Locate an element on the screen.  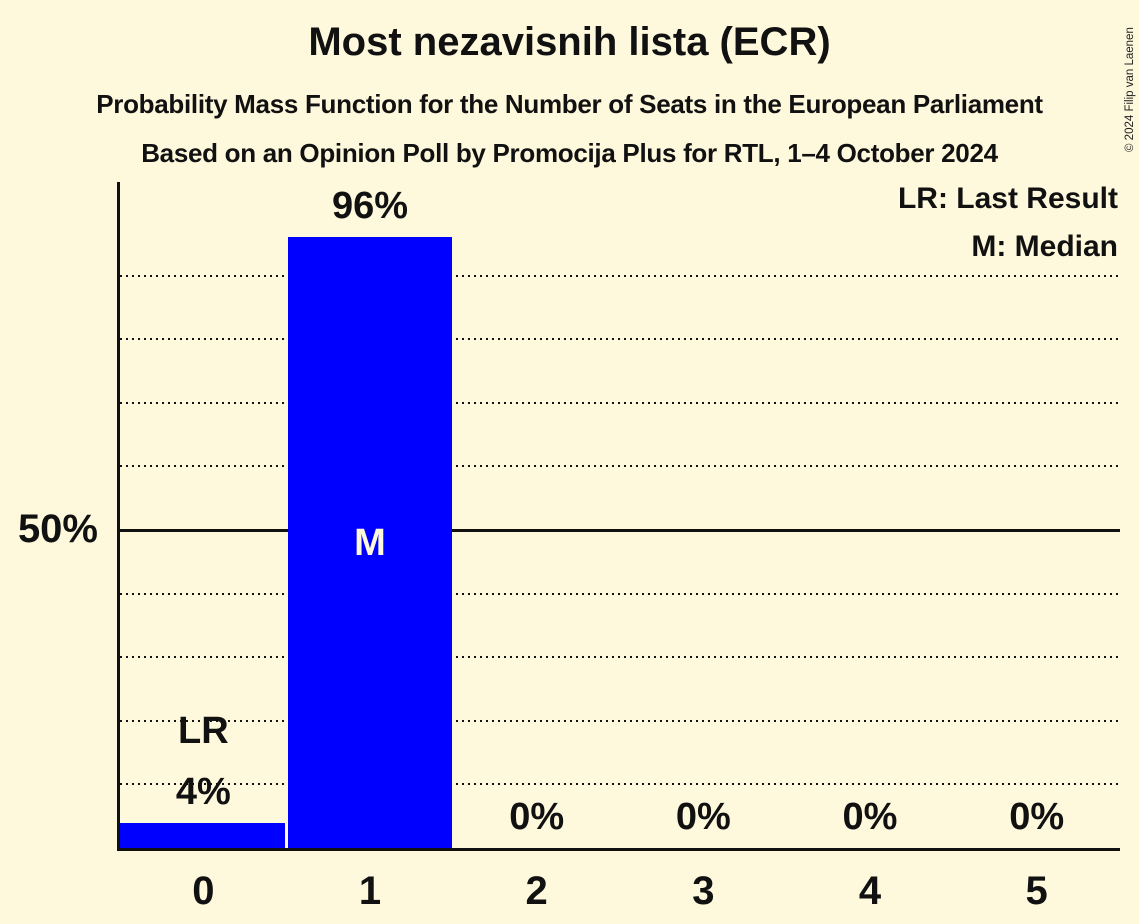
x-tick-label-1: 1 is located at coordinates (370, 891).